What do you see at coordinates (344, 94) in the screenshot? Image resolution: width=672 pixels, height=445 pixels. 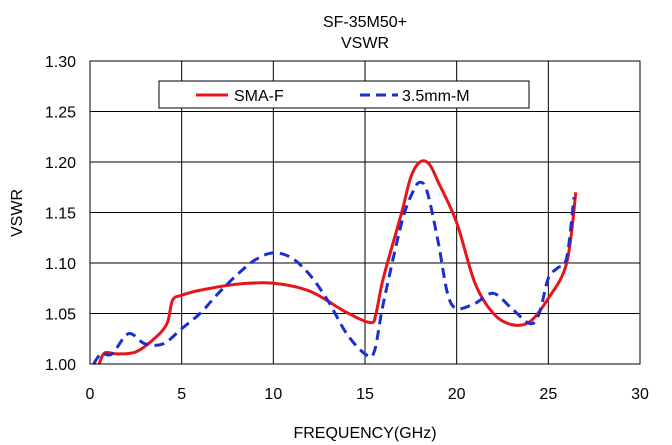 I see `legend: SMA-F 3.5mm-M` at bounding box center [344, 94].